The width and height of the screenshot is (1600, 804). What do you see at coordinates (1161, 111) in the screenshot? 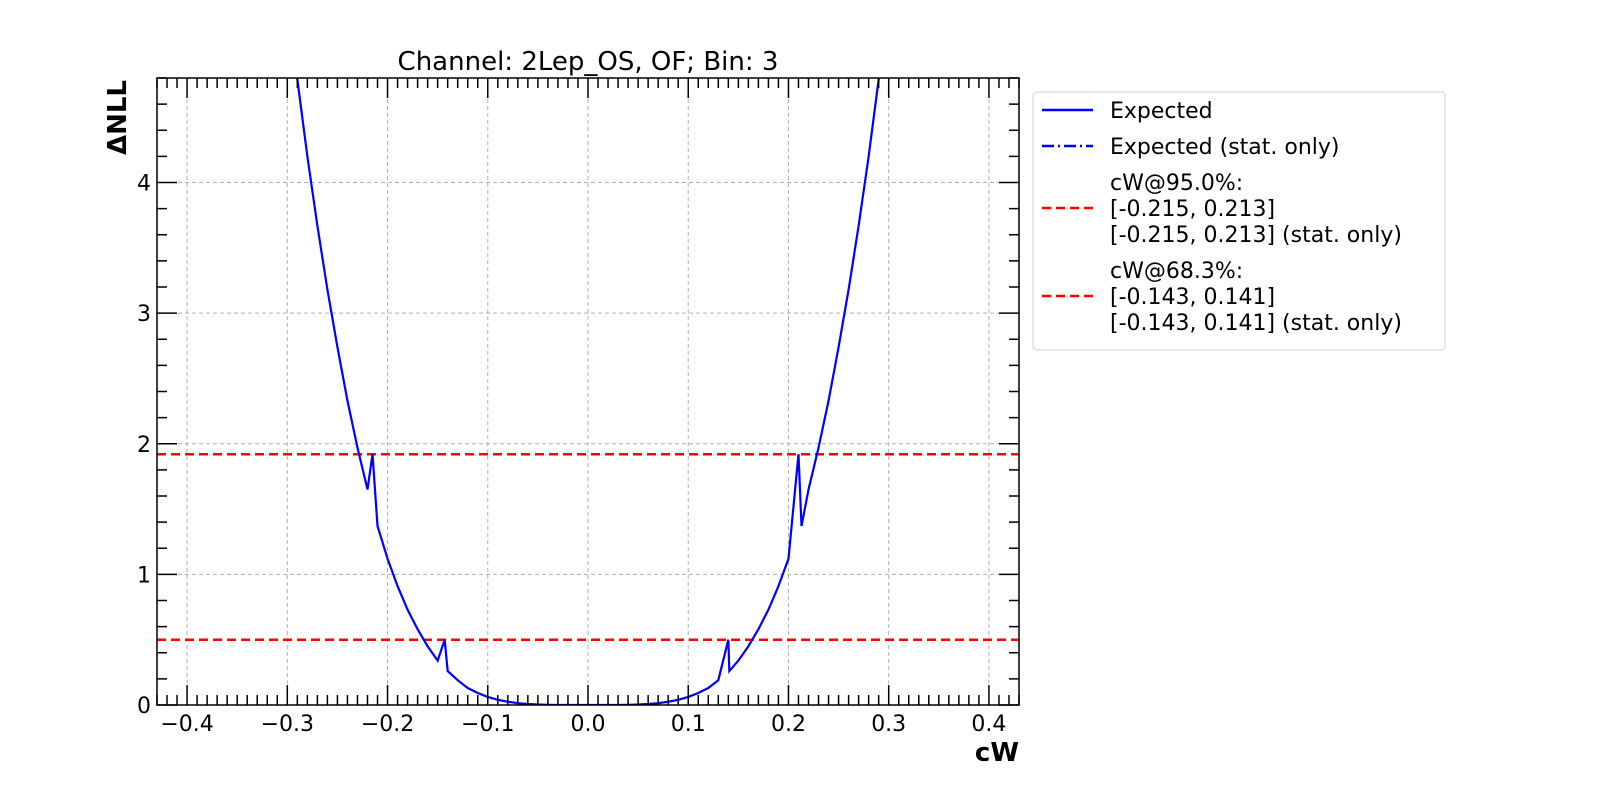
I see `legend-label: Expected` at bounding box center [1161, 111].